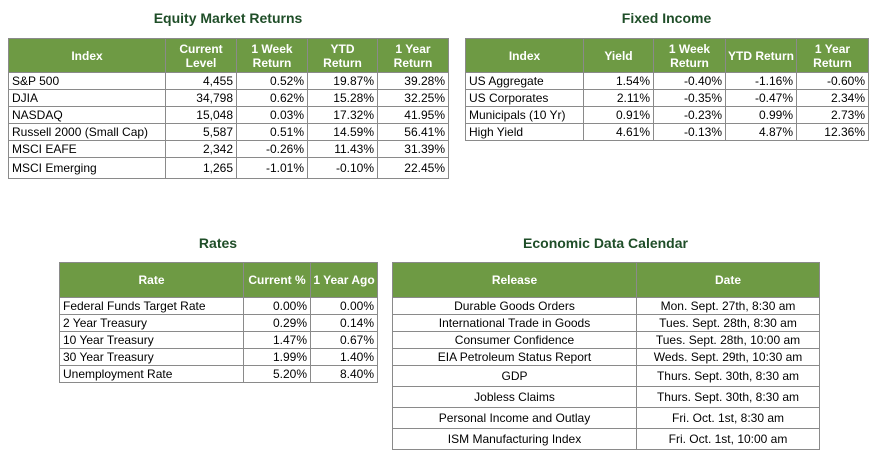  I want to click on cell: -1.01%, so click(272, 168).